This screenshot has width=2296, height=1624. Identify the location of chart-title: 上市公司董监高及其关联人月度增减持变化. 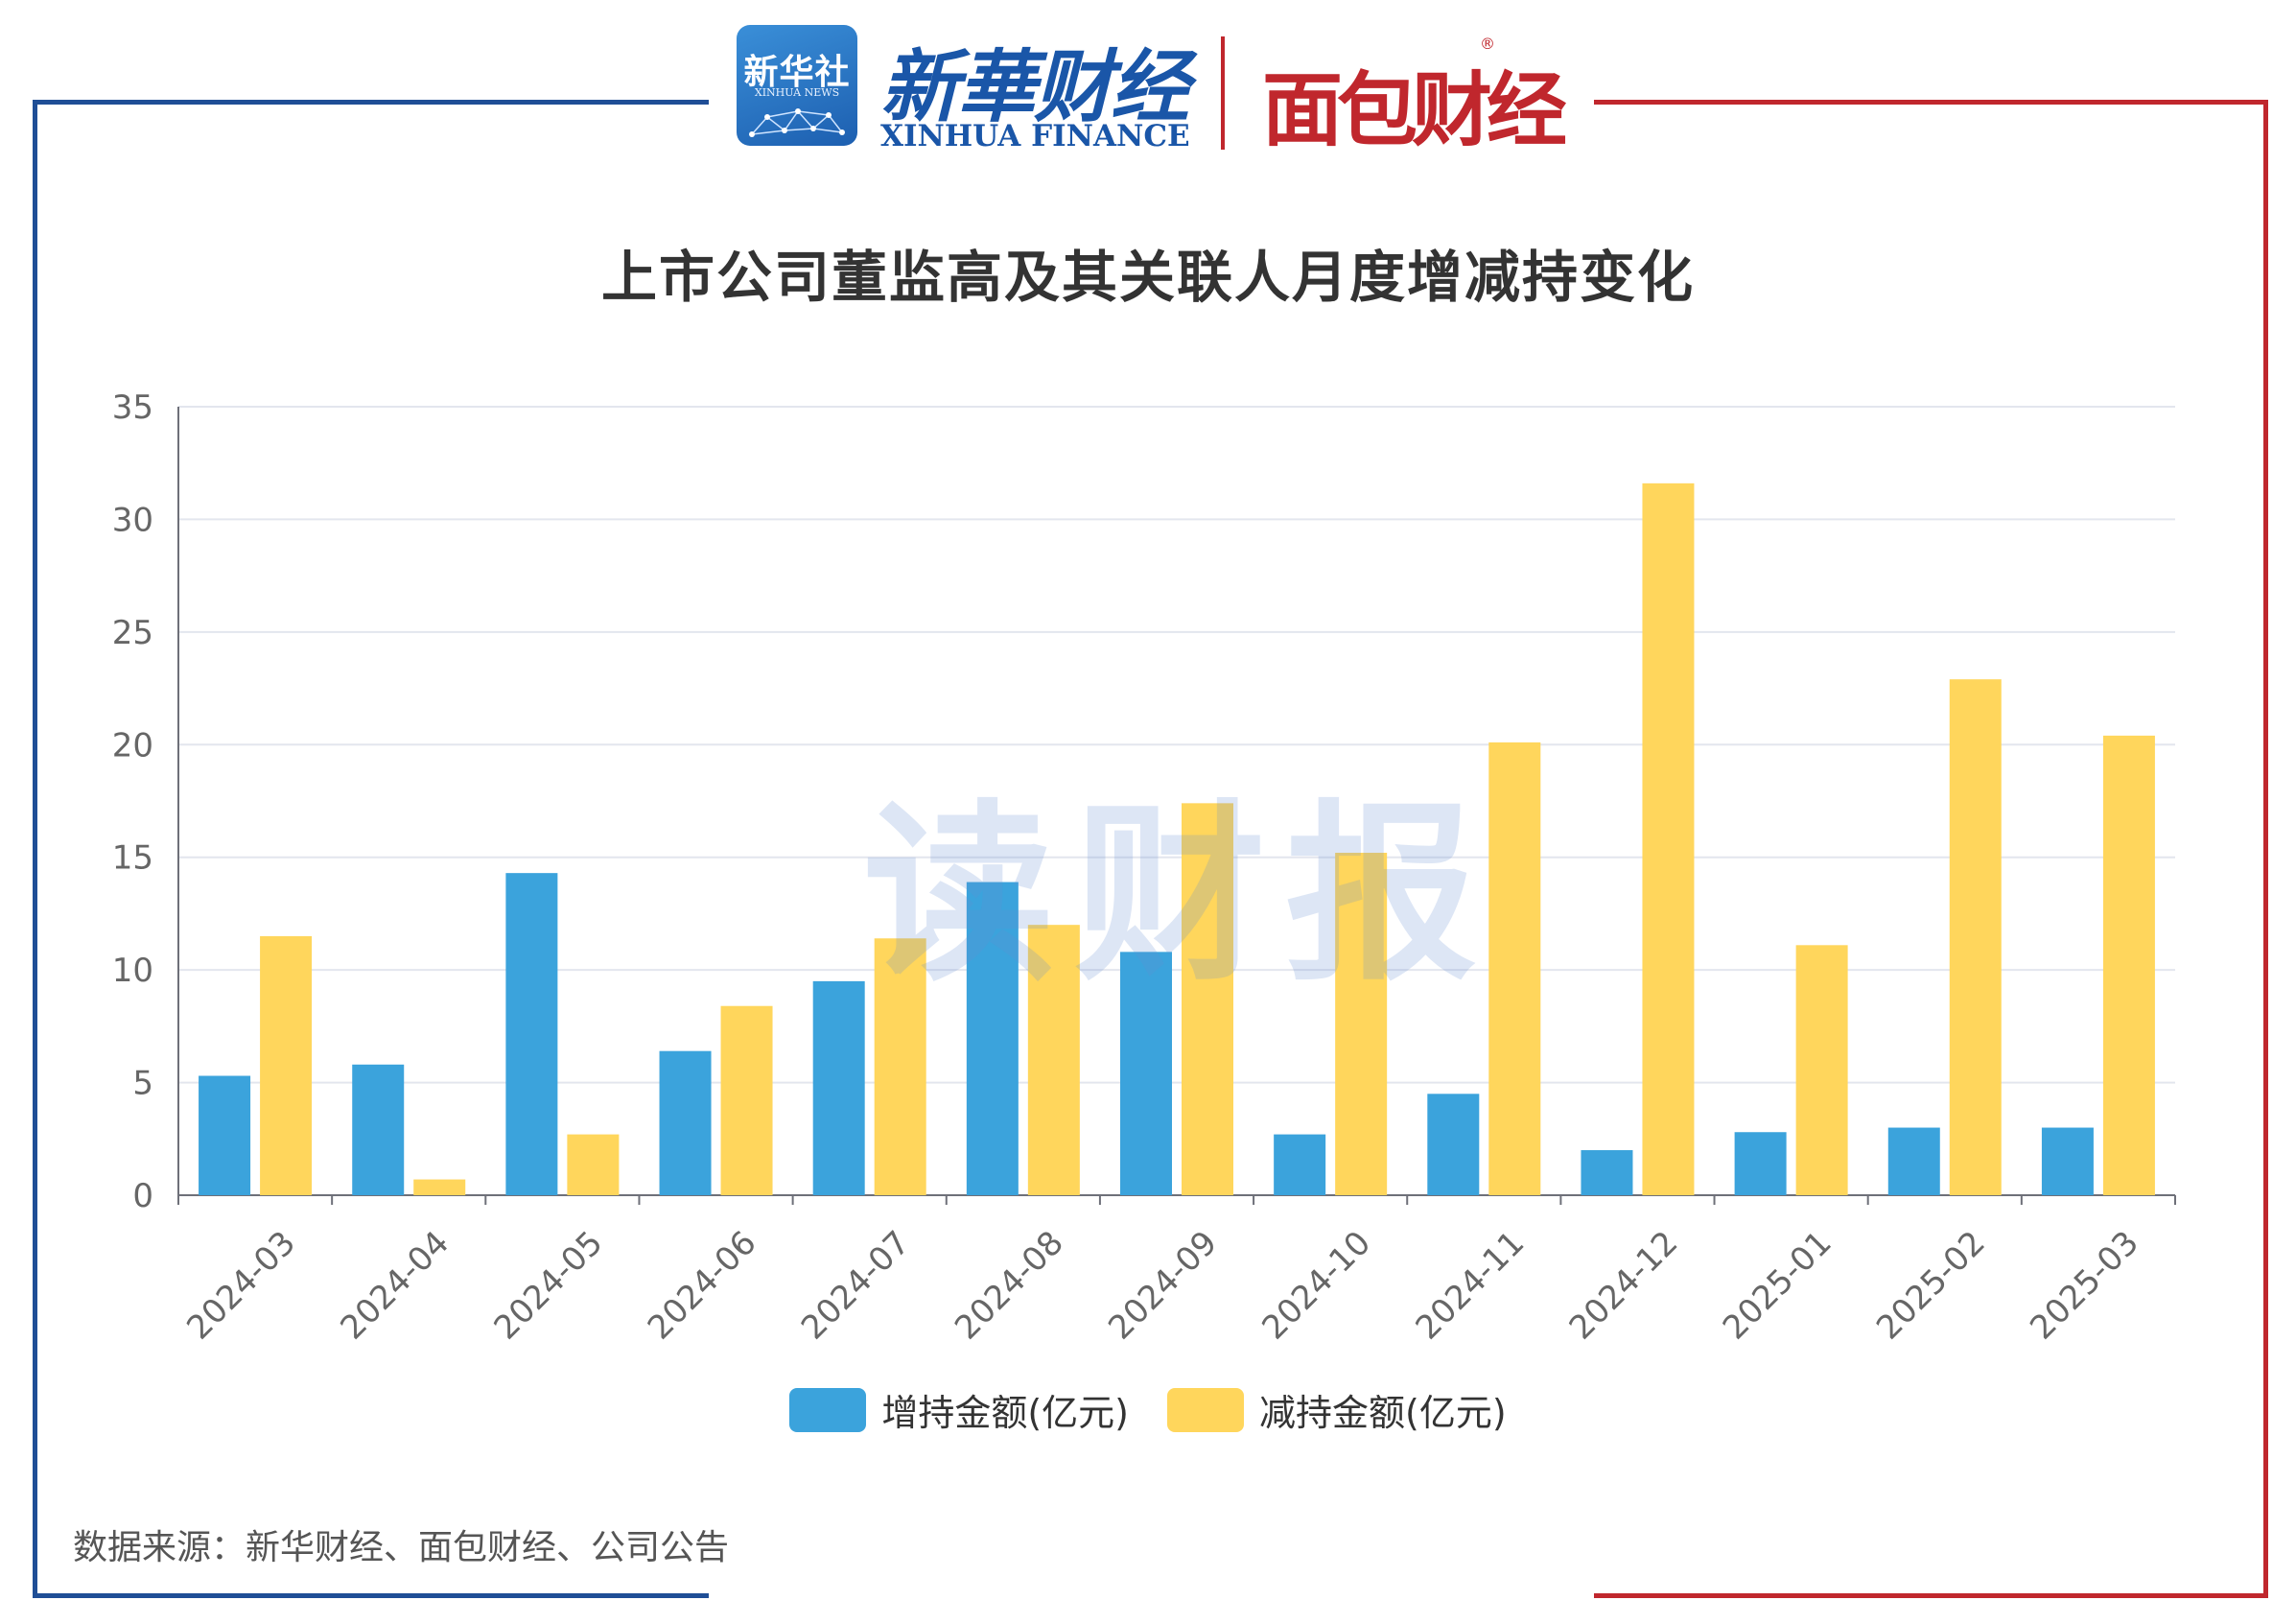
(1147, 277).